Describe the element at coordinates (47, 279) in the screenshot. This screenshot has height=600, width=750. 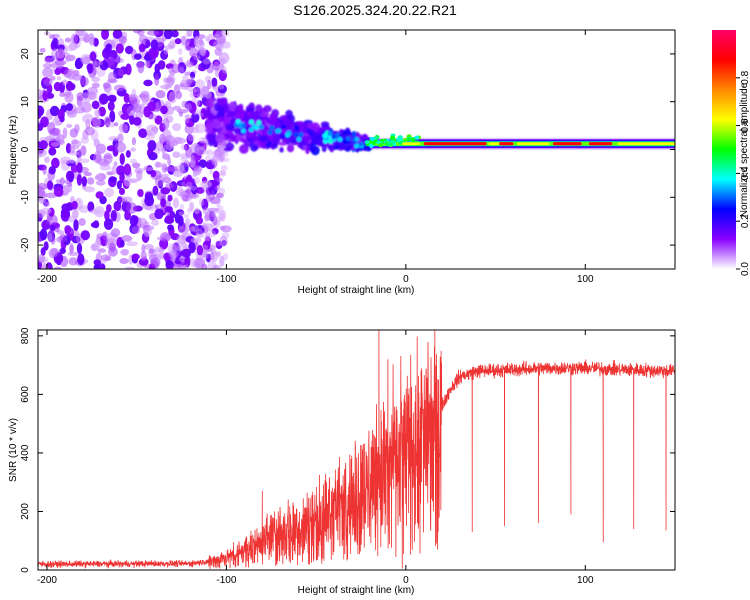
I see `spectrogram-x-tick-label: -200` at that location.